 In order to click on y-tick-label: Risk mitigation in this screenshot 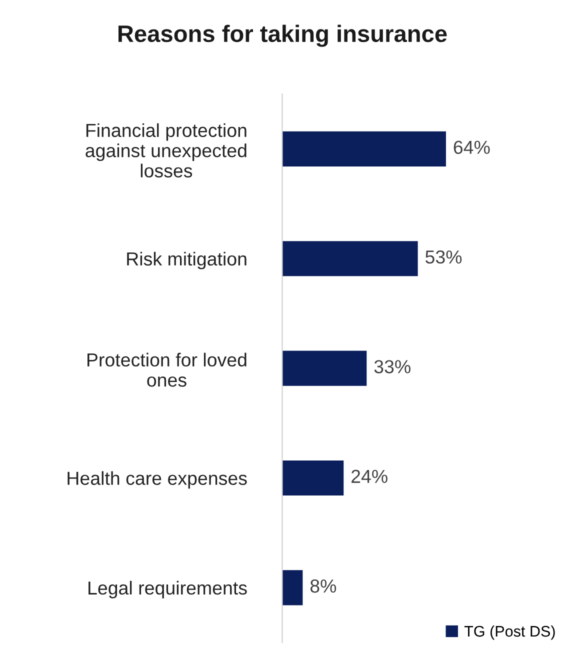, I will do `click(186, 261)`.